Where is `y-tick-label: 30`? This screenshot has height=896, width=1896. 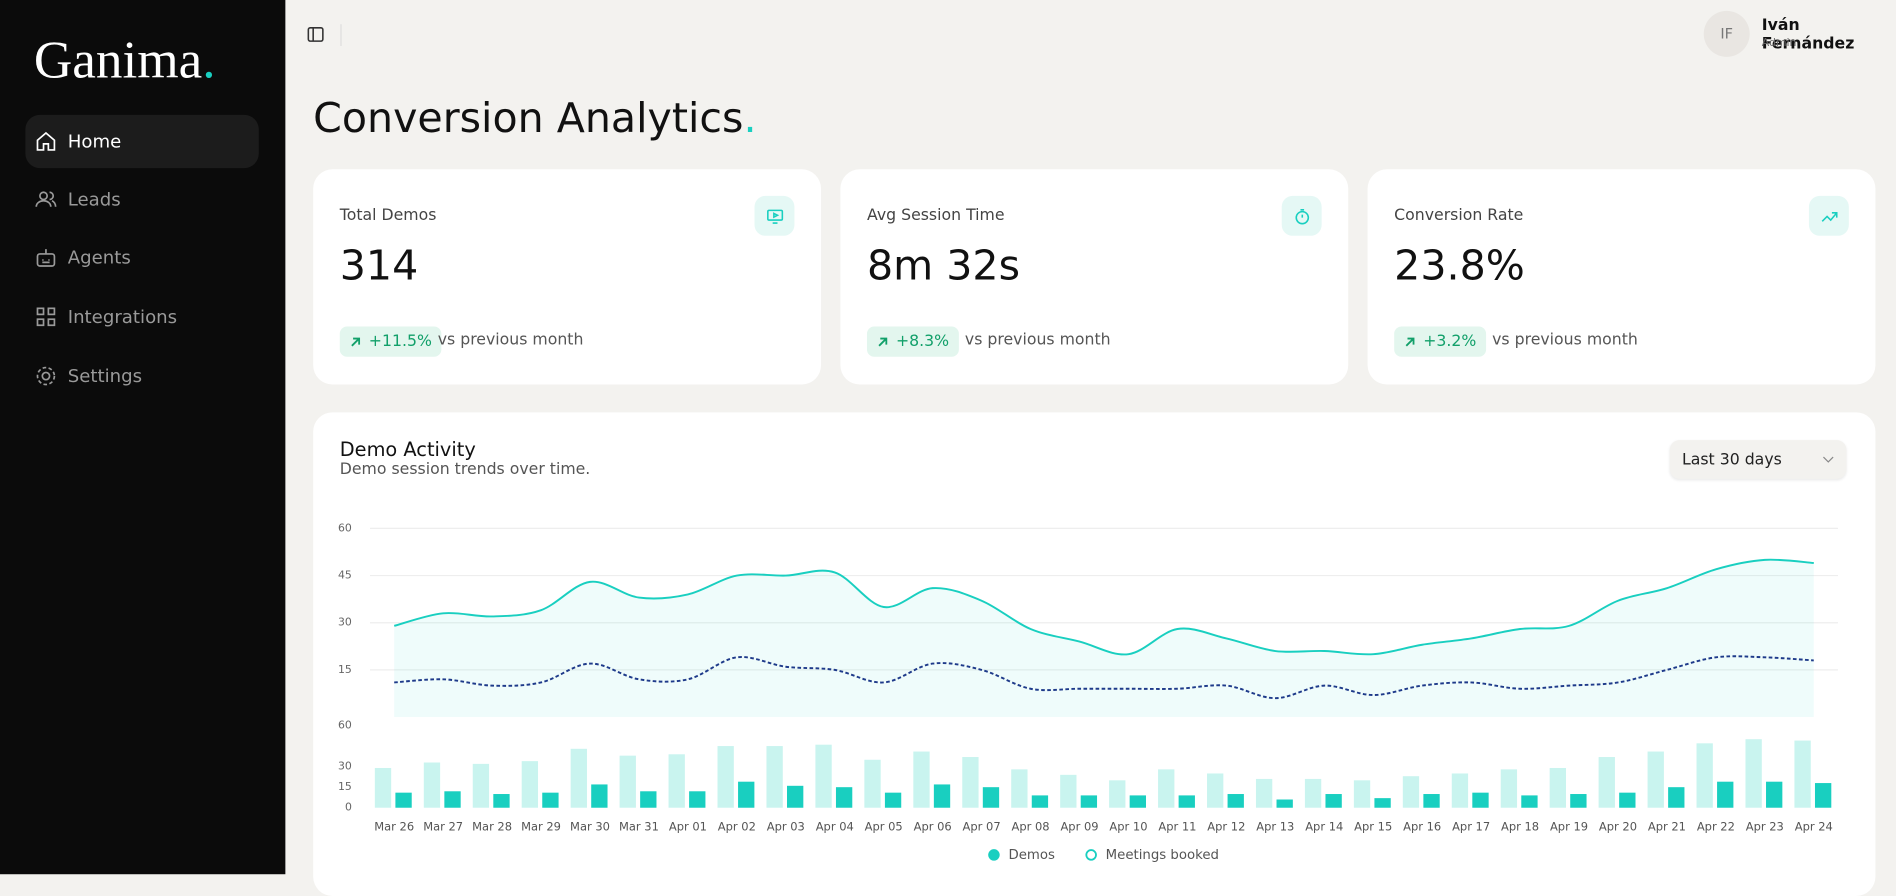 y-tick-label: 30 is located at coordinates (345, 622).